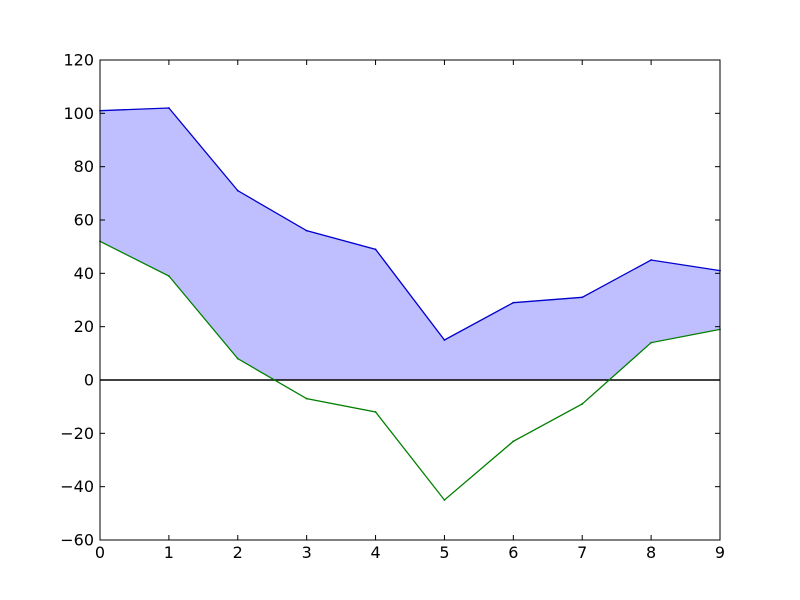 This screenshot has width=800, height=600. What do you see at coordinates (84, 273) in the screenshot?
I see `y-tick-label-5: 40` at bounding box center [84, 273].